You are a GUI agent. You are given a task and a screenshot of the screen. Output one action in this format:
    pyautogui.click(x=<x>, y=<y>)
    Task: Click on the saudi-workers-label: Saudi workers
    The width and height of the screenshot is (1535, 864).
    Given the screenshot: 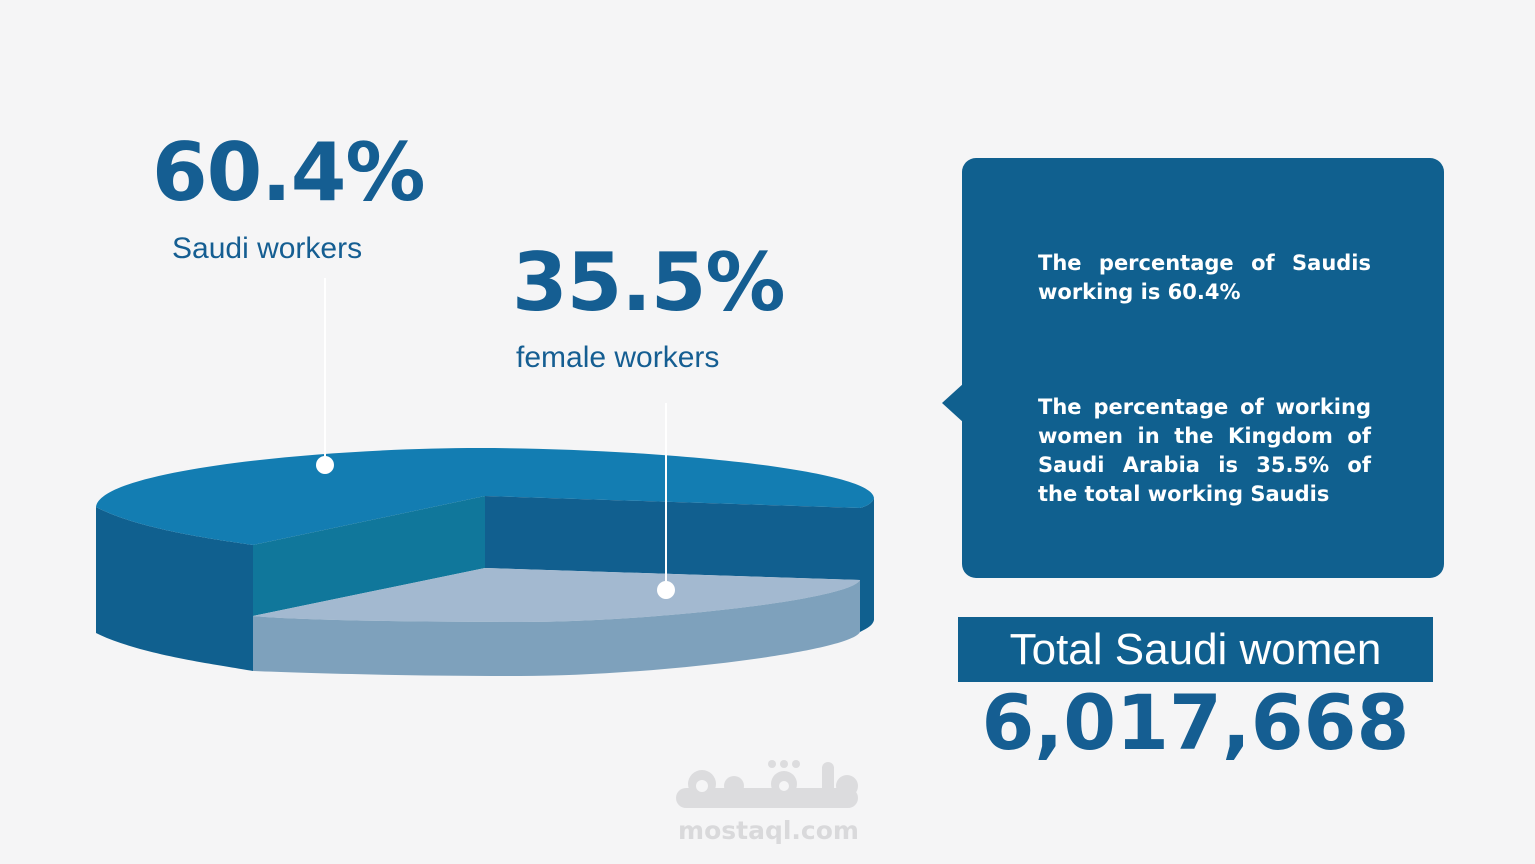 What is the action you would take?
    pyautogui.click(x=267, y=248)
    